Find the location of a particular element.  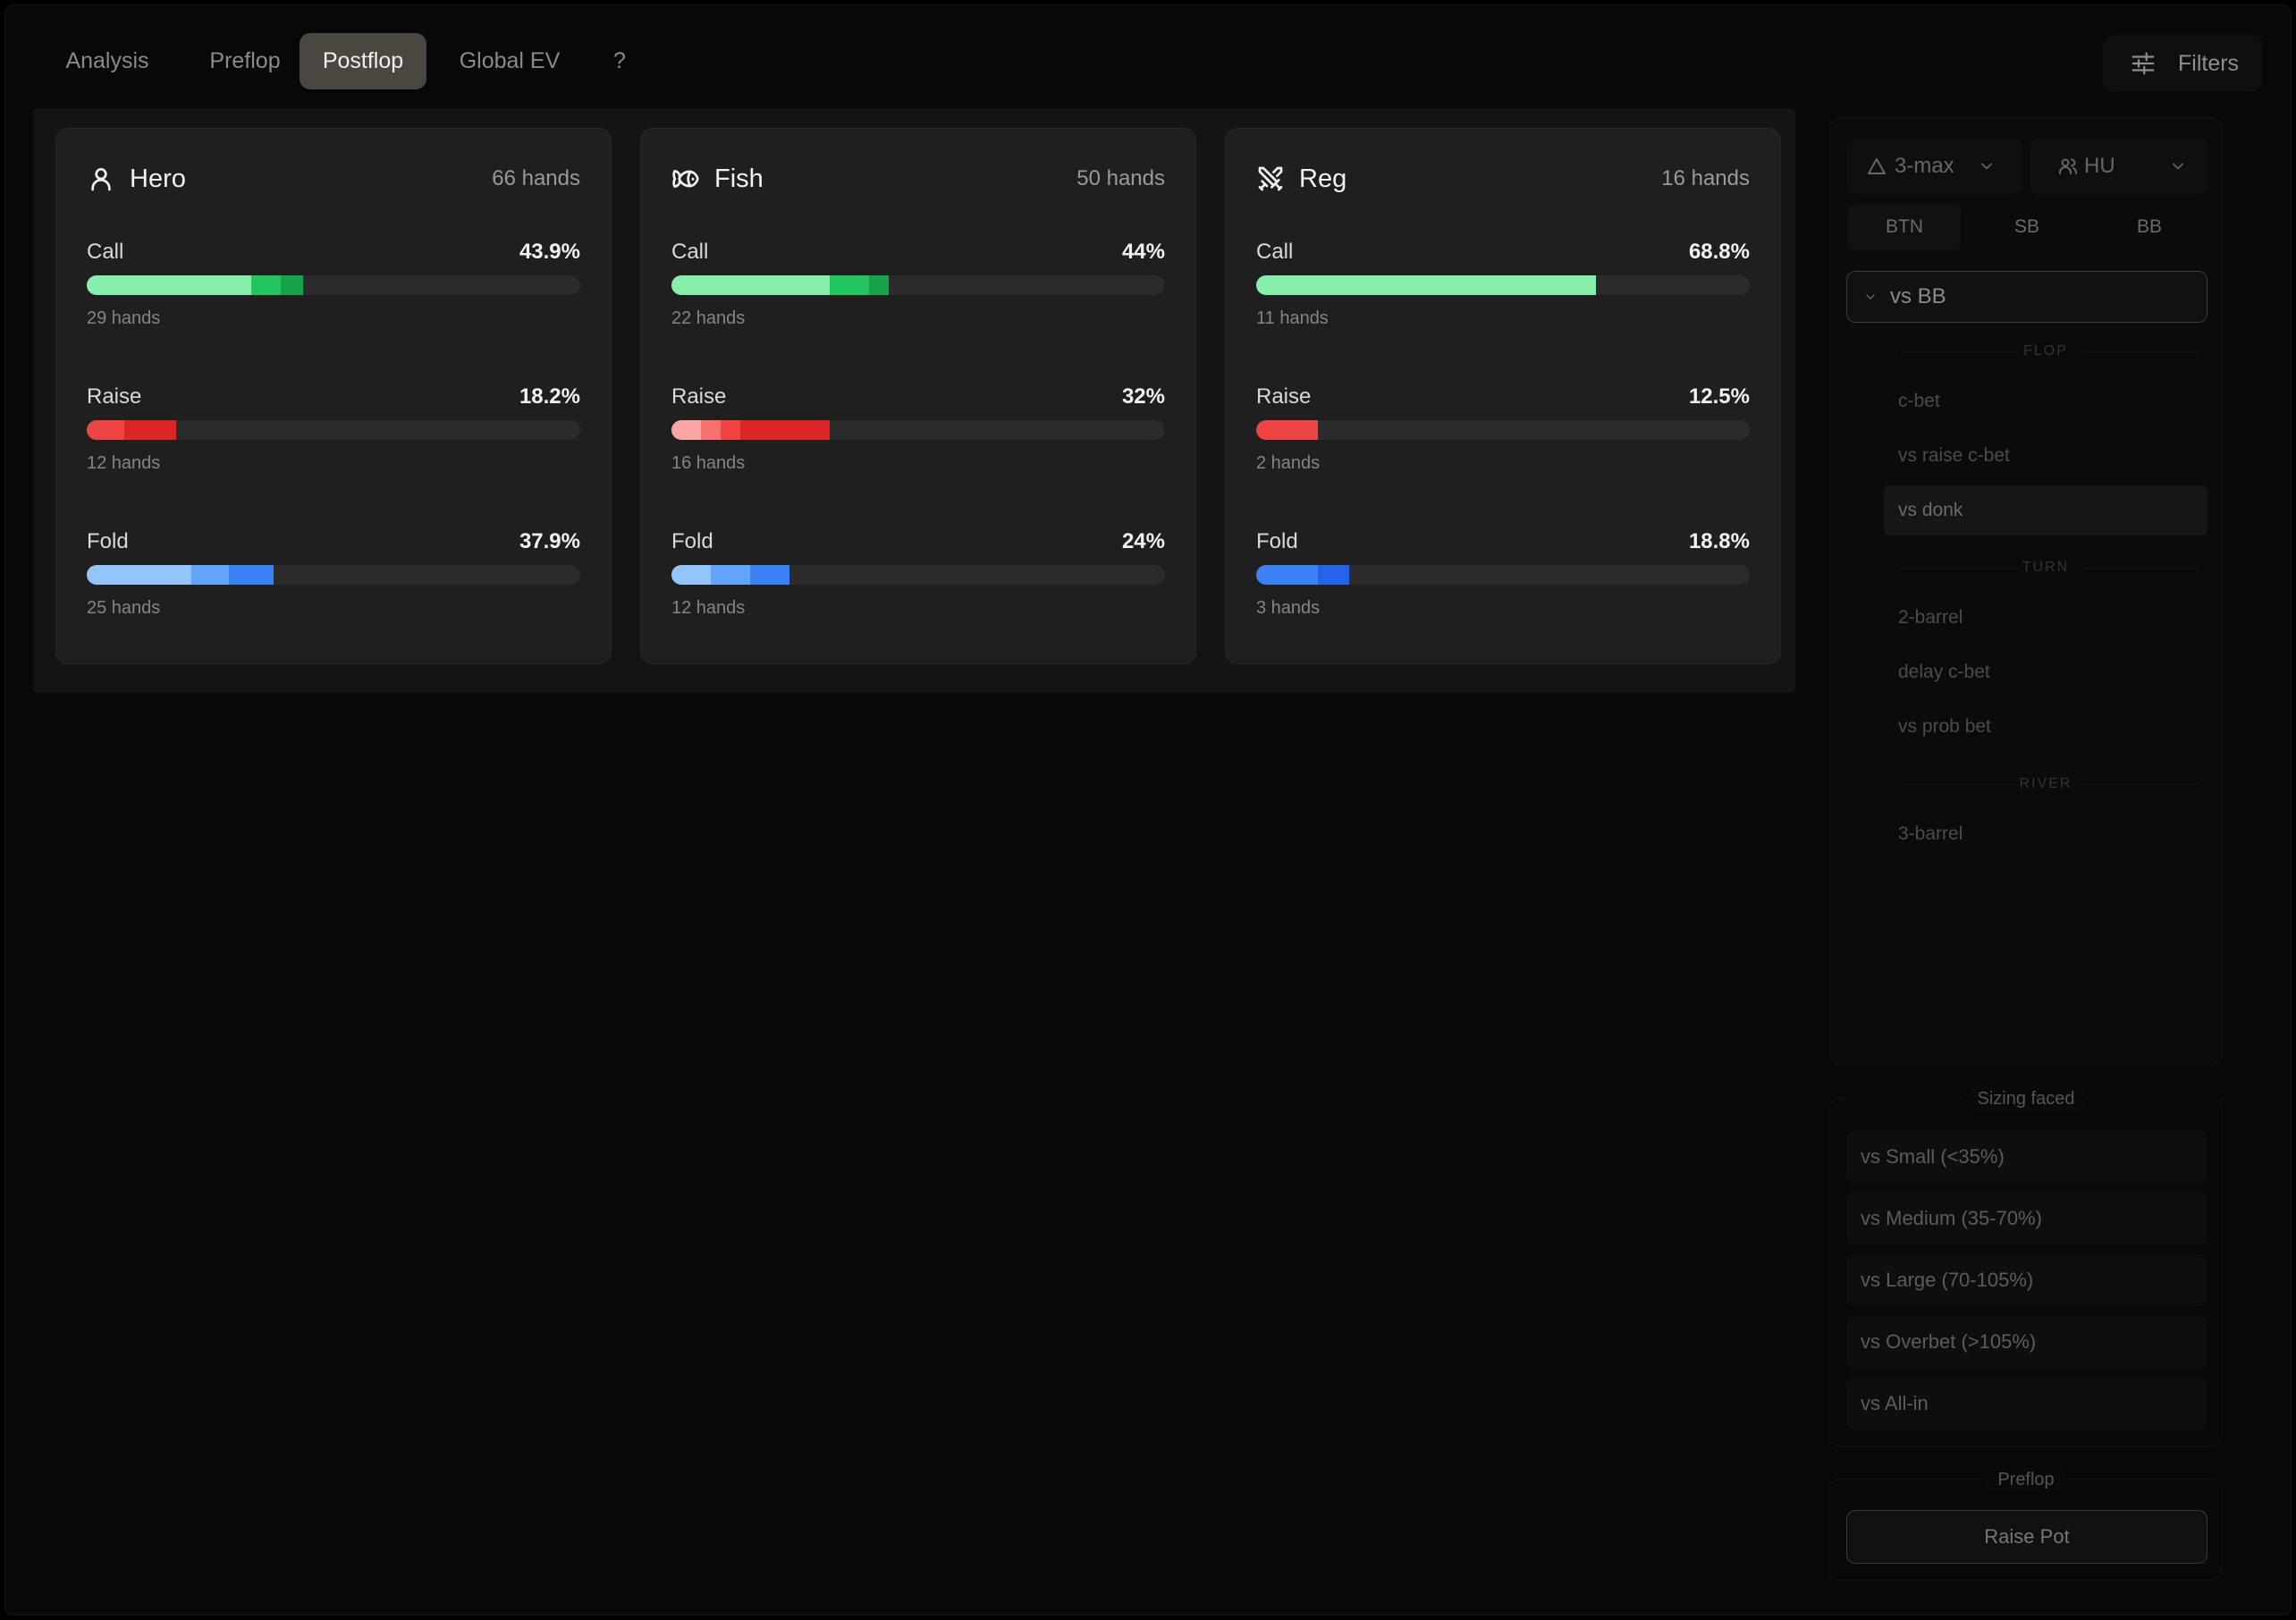

card-title: Fish is located at coordinates (739, 179).